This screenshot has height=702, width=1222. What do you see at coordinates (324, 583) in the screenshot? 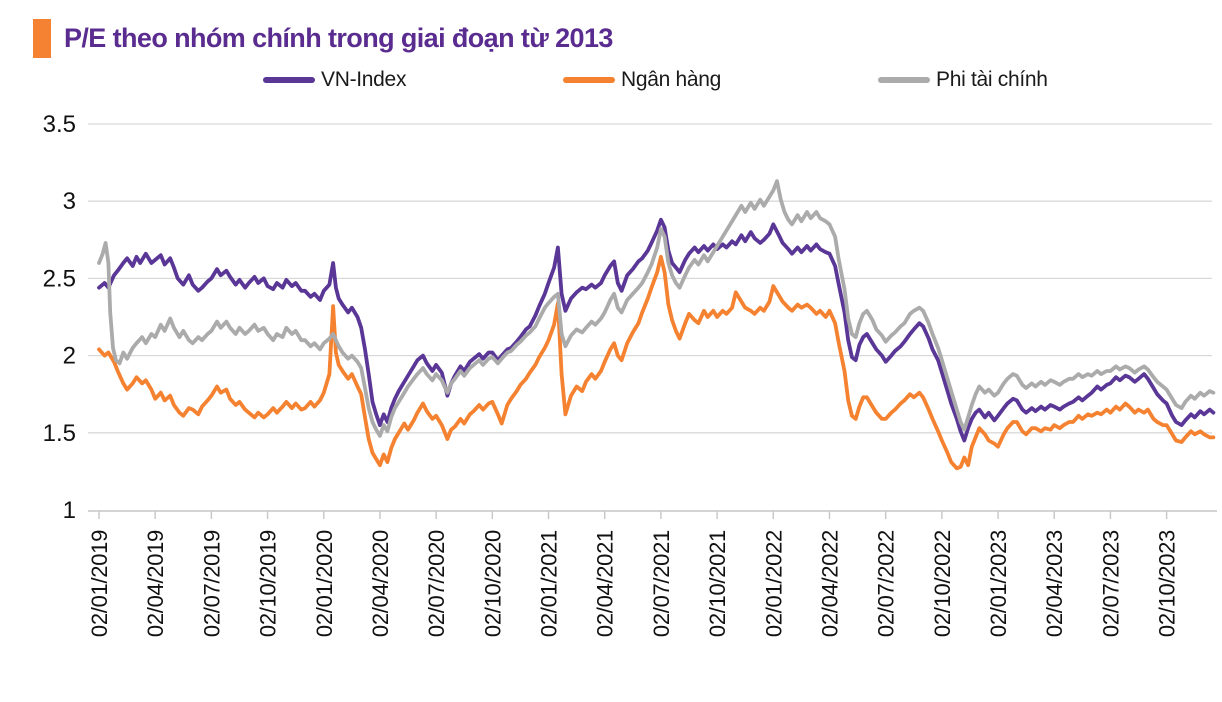
I see `x-axis-label: 02/01/2020` at bounding box center [324, 583].